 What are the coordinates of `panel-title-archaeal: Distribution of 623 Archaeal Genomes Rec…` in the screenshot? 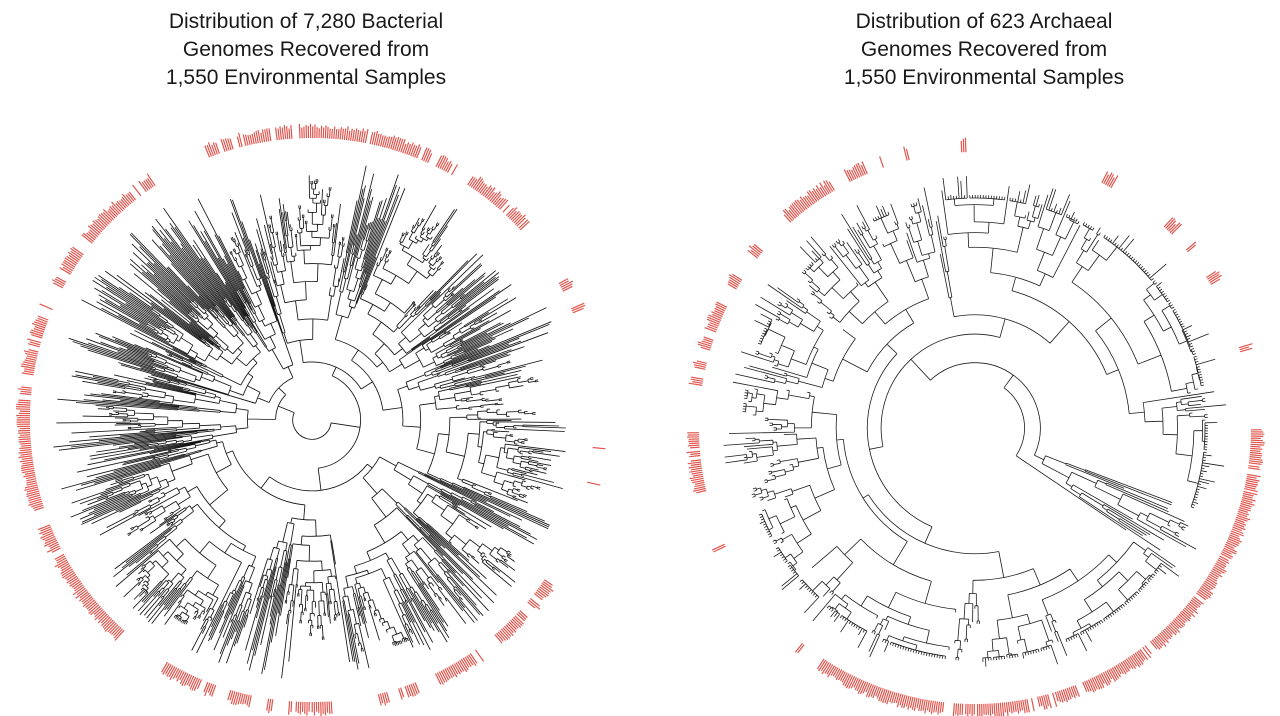 It's located at (972, 50).